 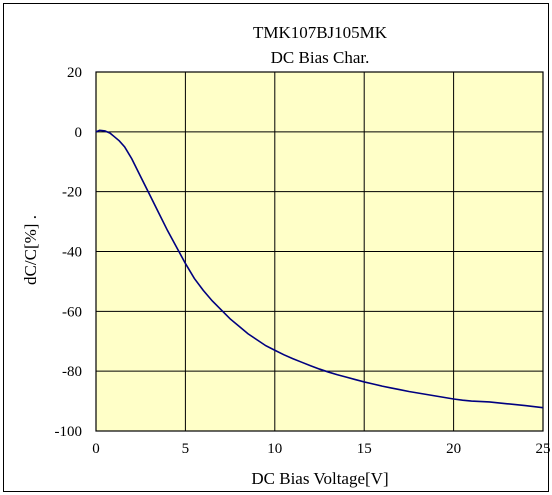 What do you see at coordinates (274, 449) in the screenshot?
I see `x-tick-label: 10` at bounding box center [274, 449].